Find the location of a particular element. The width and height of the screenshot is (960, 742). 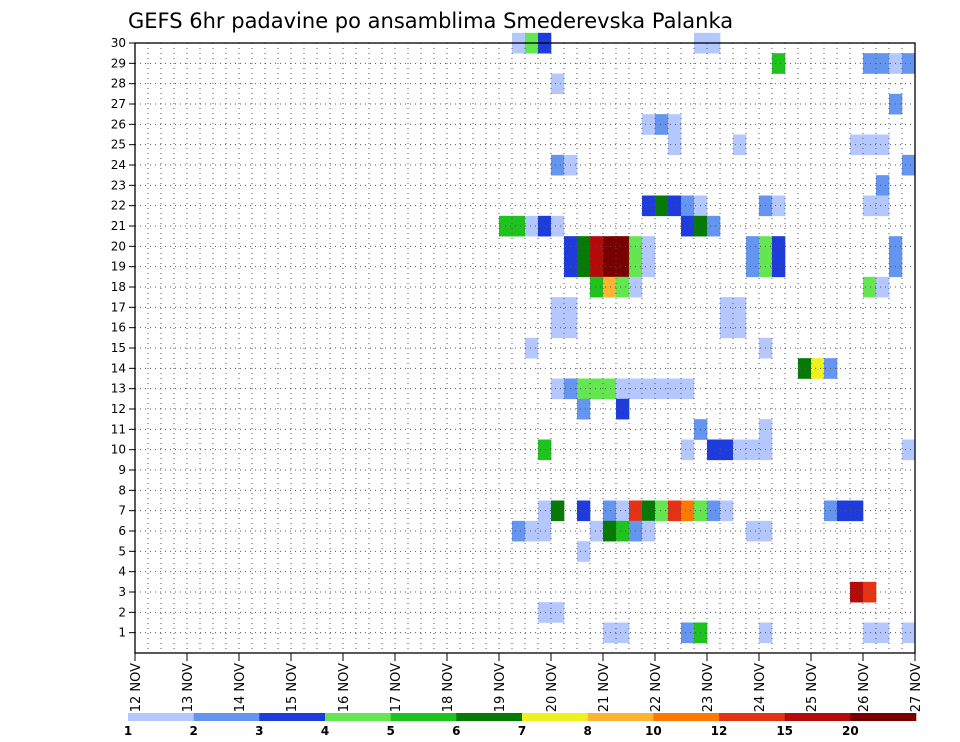

x-tick-label: 25 NOV is located at coordinates (812, 687).